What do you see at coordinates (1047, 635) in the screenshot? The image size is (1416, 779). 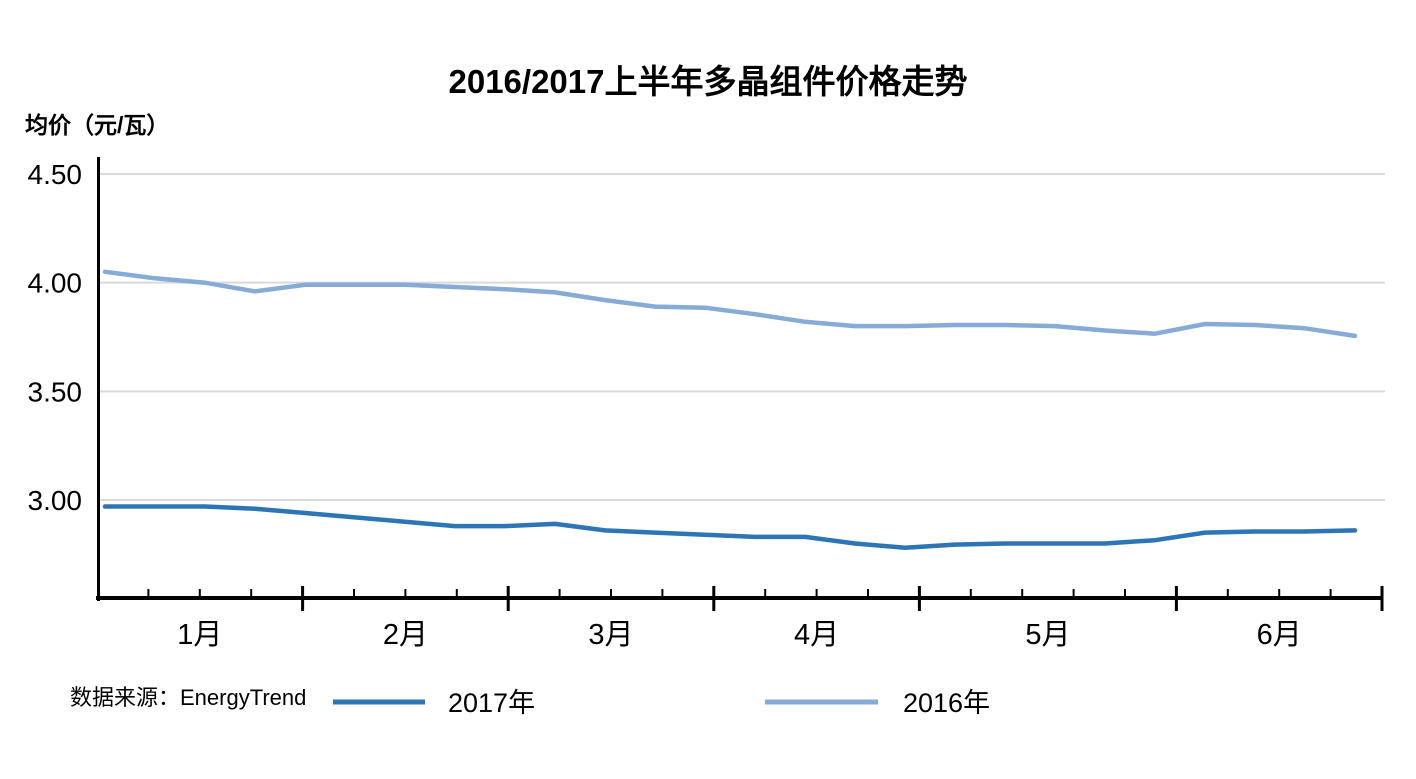 I see `x-month-label: 5月` at bounding box center [1047, 635].